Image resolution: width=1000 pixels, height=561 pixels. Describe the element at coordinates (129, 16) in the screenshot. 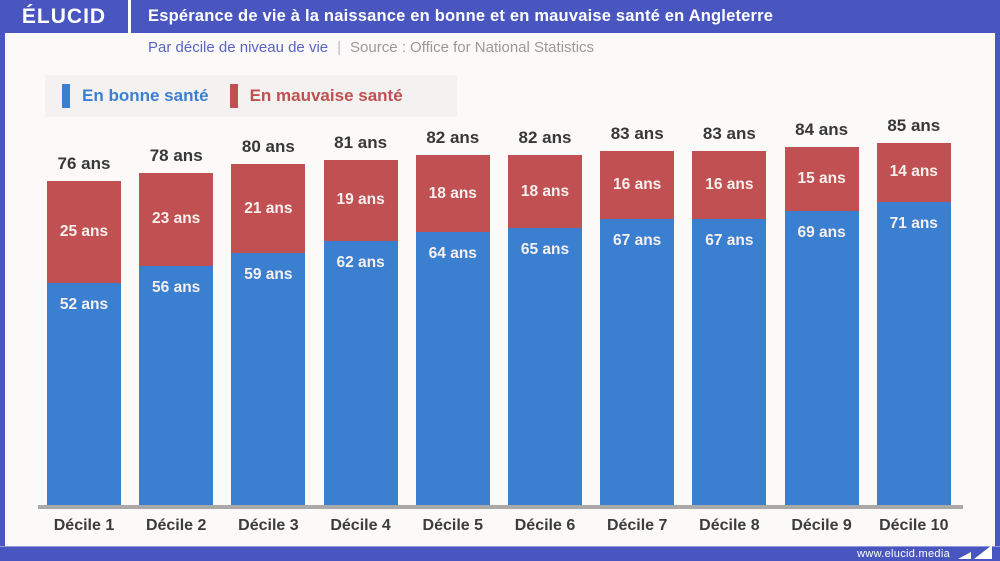

I see `header-divider` at that location.